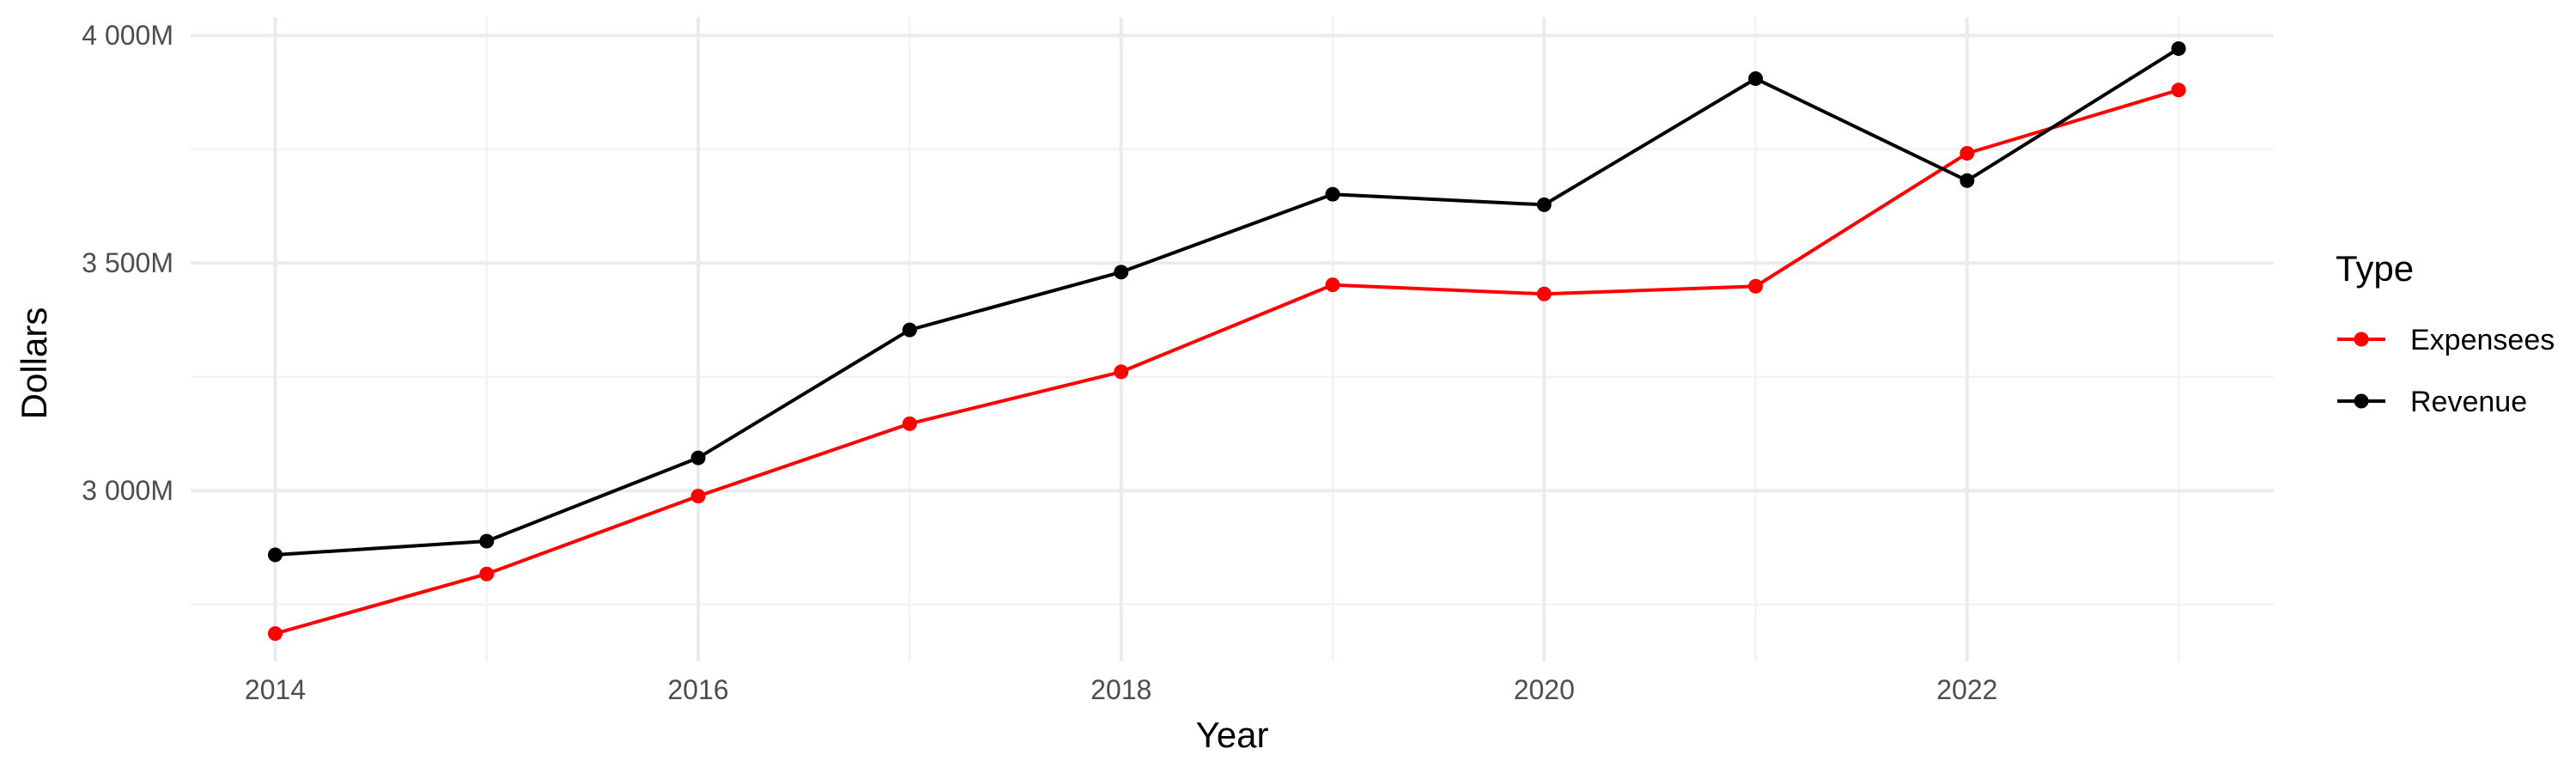  Describe the element at coordinates (34, 363) in the screenshot. I see `y-axis-title: Dollars` at that location.